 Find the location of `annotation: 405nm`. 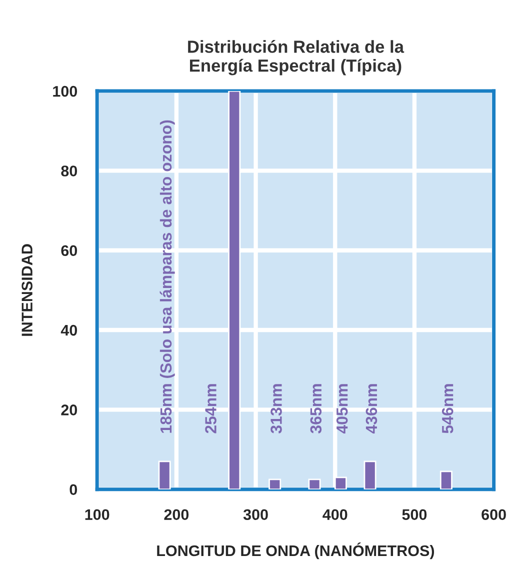

annotation: 405nm is located at coordinates (342, 409).